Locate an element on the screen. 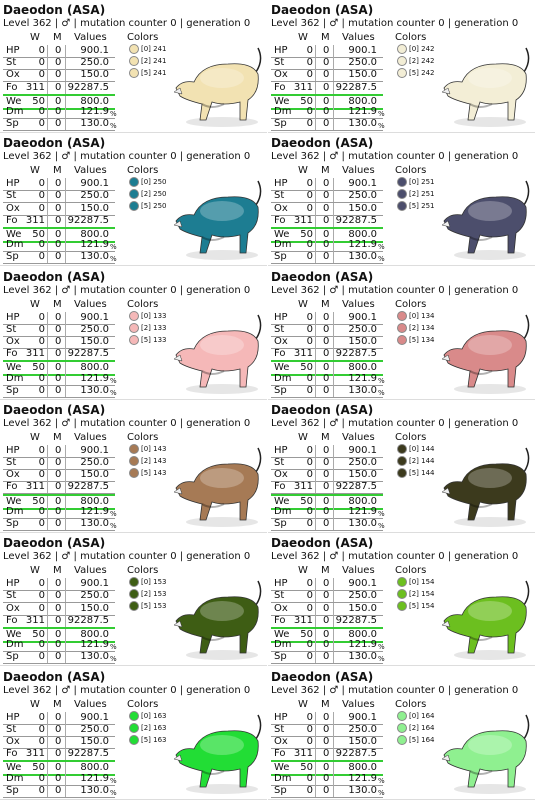 The height and width of the screenshot is (800, 535). stat-wild: 50 is located at coordinates (306, 501).